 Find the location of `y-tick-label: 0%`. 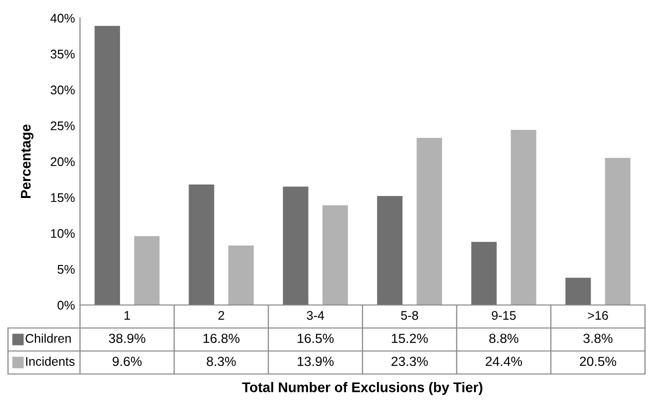

y-tick-label: 0% is located at coordinates (66, 305).